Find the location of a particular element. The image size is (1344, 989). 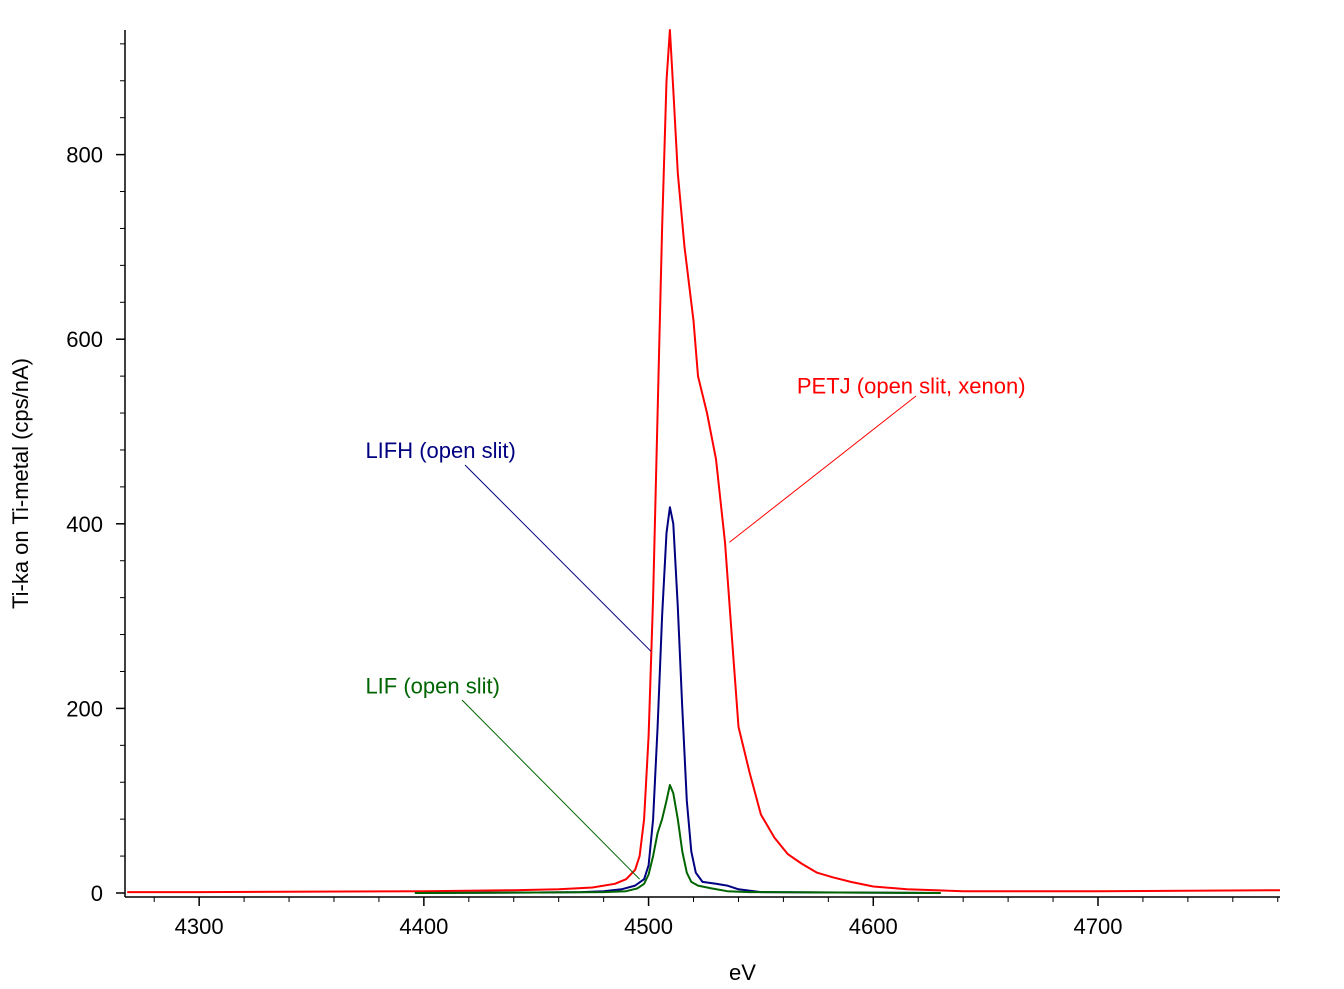

y-axis-title: Ti-ka on Ti-metal (cps/nA) is located at coordinates (20, 483).